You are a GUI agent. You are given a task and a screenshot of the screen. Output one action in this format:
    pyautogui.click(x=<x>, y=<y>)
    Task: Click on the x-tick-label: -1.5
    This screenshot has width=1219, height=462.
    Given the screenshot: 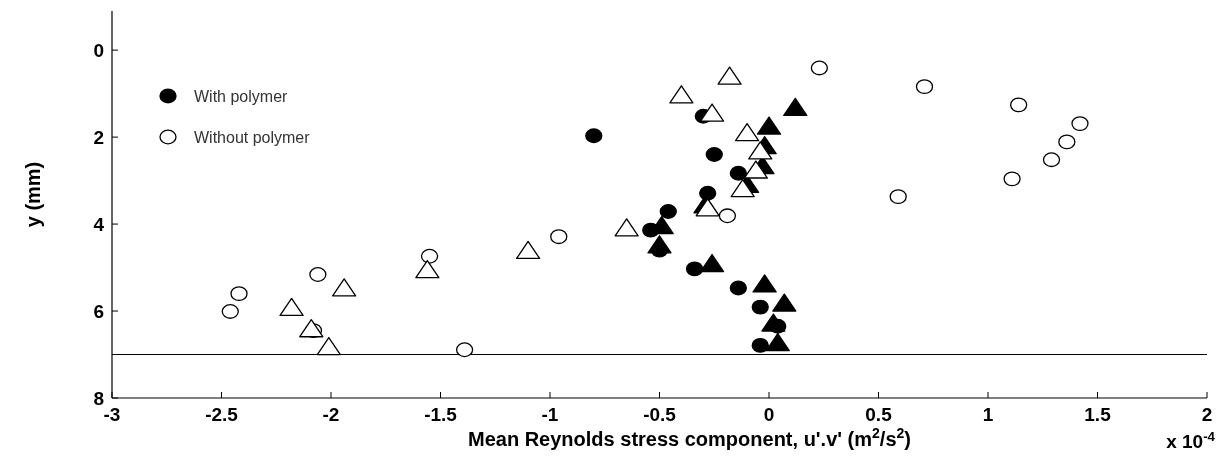 What is the action you would take?
    pyautogui.click(x=441, y=414)
    